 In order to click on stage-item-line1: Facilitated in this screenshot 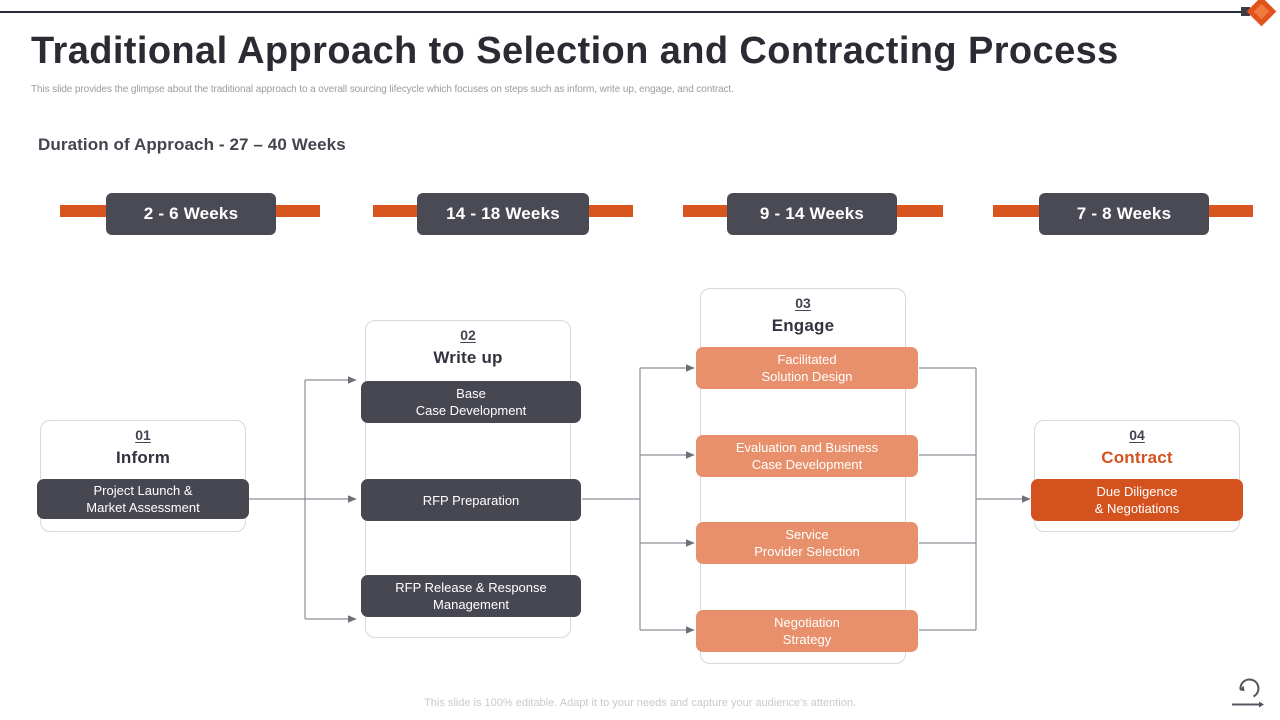, I will do `click(807, 359)`.